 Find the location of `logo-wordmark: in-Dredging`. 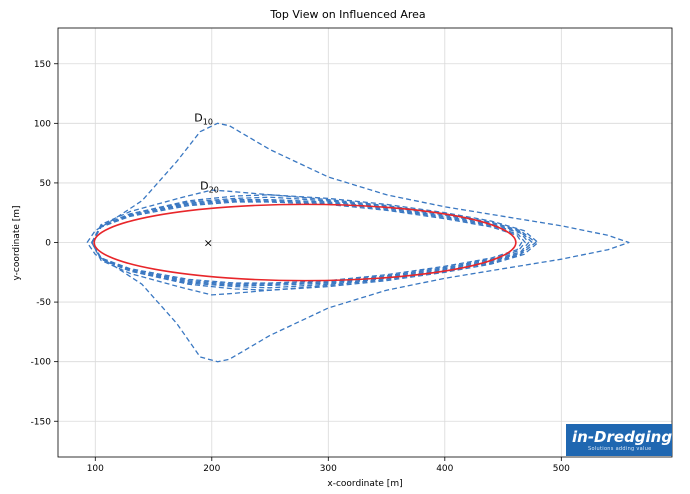

logo-wordmark: in-Dredging is located at coordinates (622, 437).